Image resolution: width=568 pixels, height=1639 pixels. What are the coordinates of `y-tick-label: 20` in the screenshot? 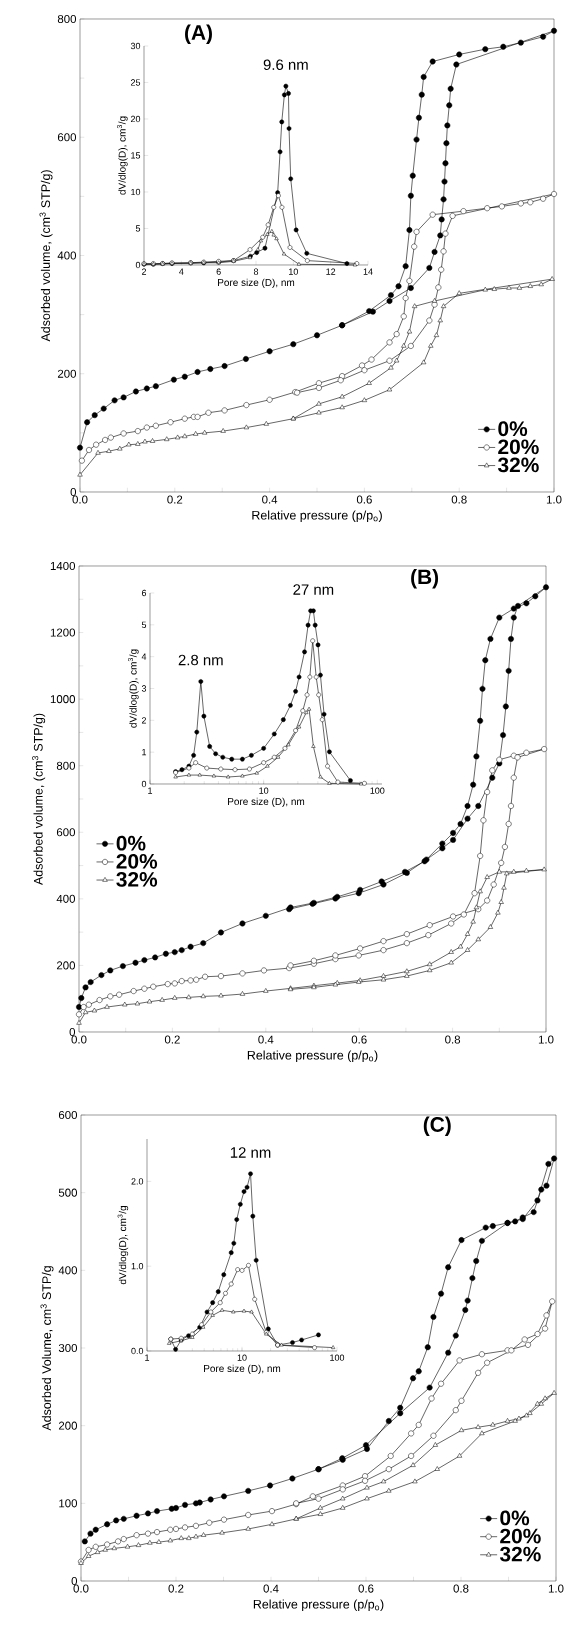 It's located at (135, 119).